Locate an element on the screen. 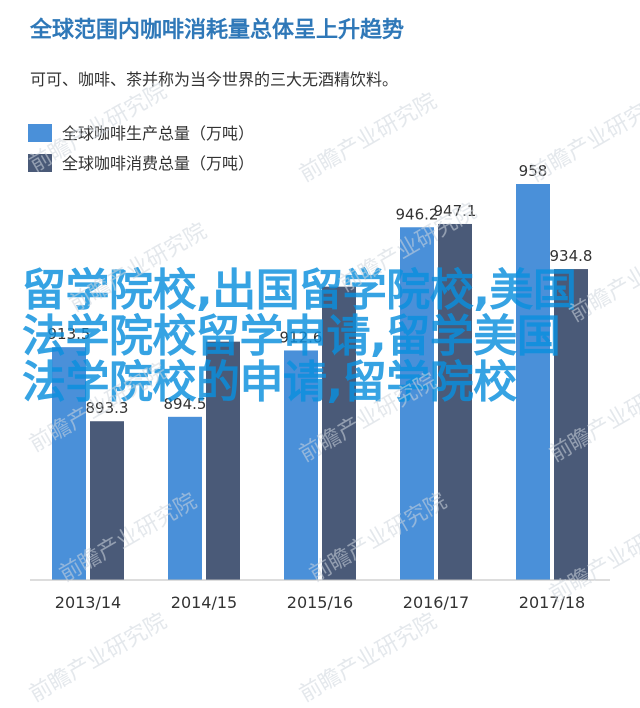 This screenshot has height=708, width=640. data-label: 913.5 is located at coordinates (69, 334).